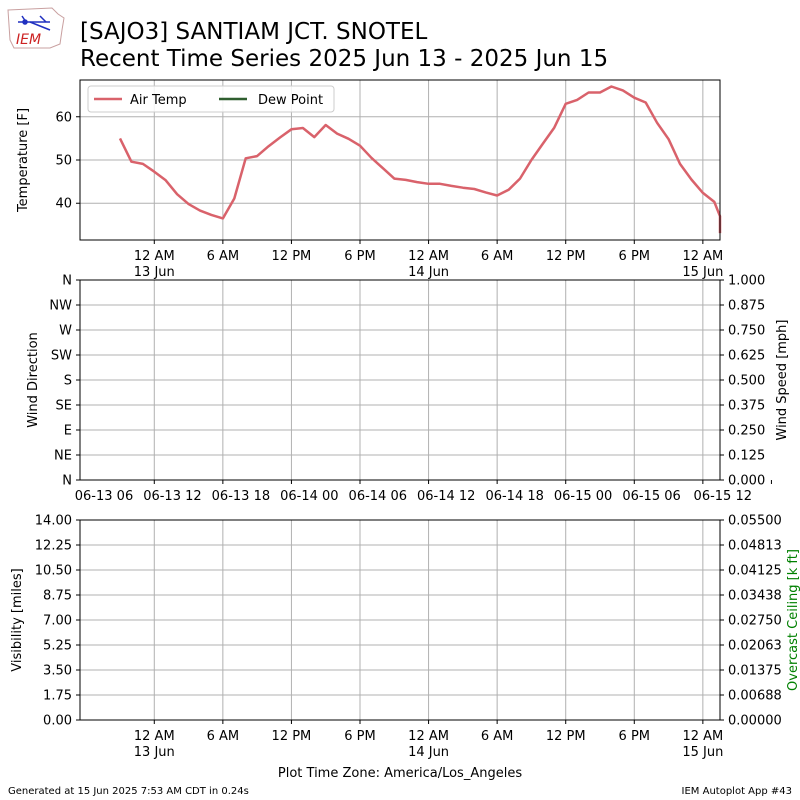  I want to click on visibility-ticks: 0.00 1.75 3.50 5.25 7.00 8.75 10.50 12.25 14.00, so click(57, 621).